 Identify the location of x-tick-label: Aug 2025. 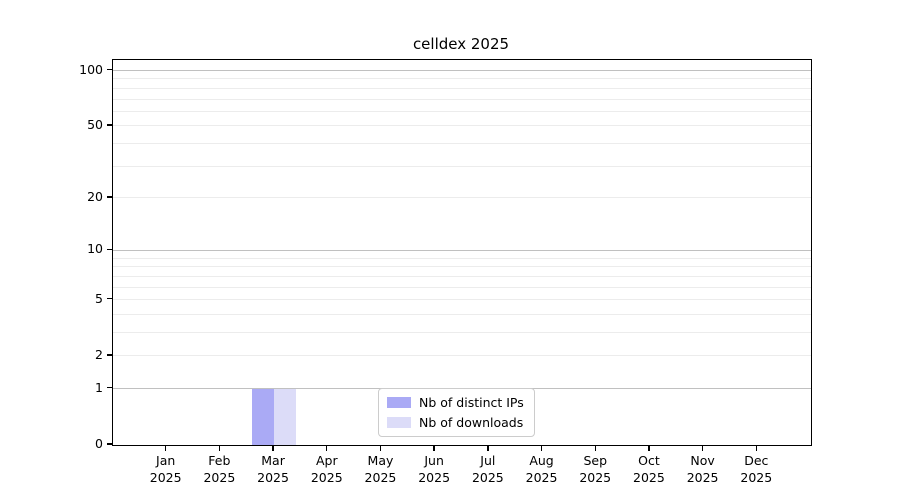
(541, 469).